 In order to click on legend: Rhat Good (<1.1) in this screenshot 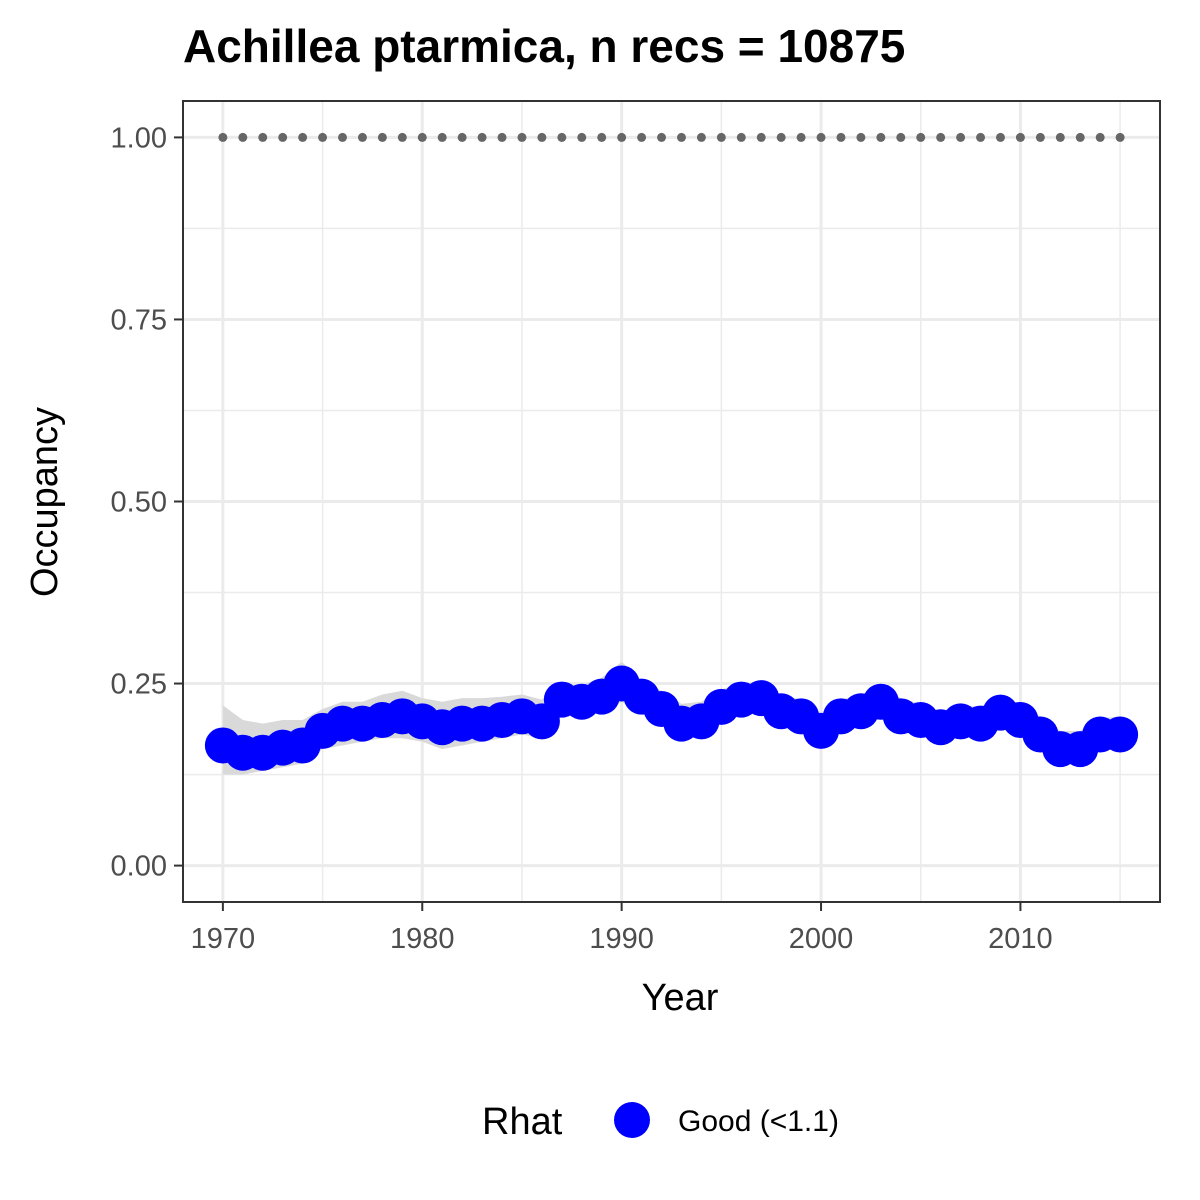, I will do `click(660, 1122)`.